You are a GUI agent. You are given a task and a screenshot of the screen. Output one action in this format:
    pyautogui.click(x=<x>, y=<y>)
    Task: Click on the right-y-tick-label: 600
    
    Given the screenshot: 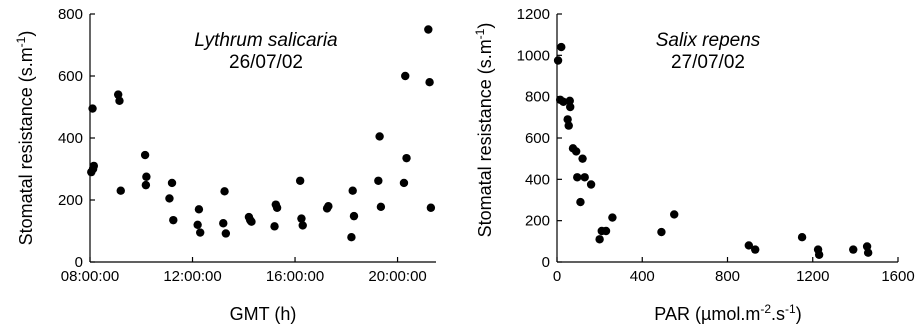 What is the action you would take?
    pyautogui.click(x=537, y=138)
    